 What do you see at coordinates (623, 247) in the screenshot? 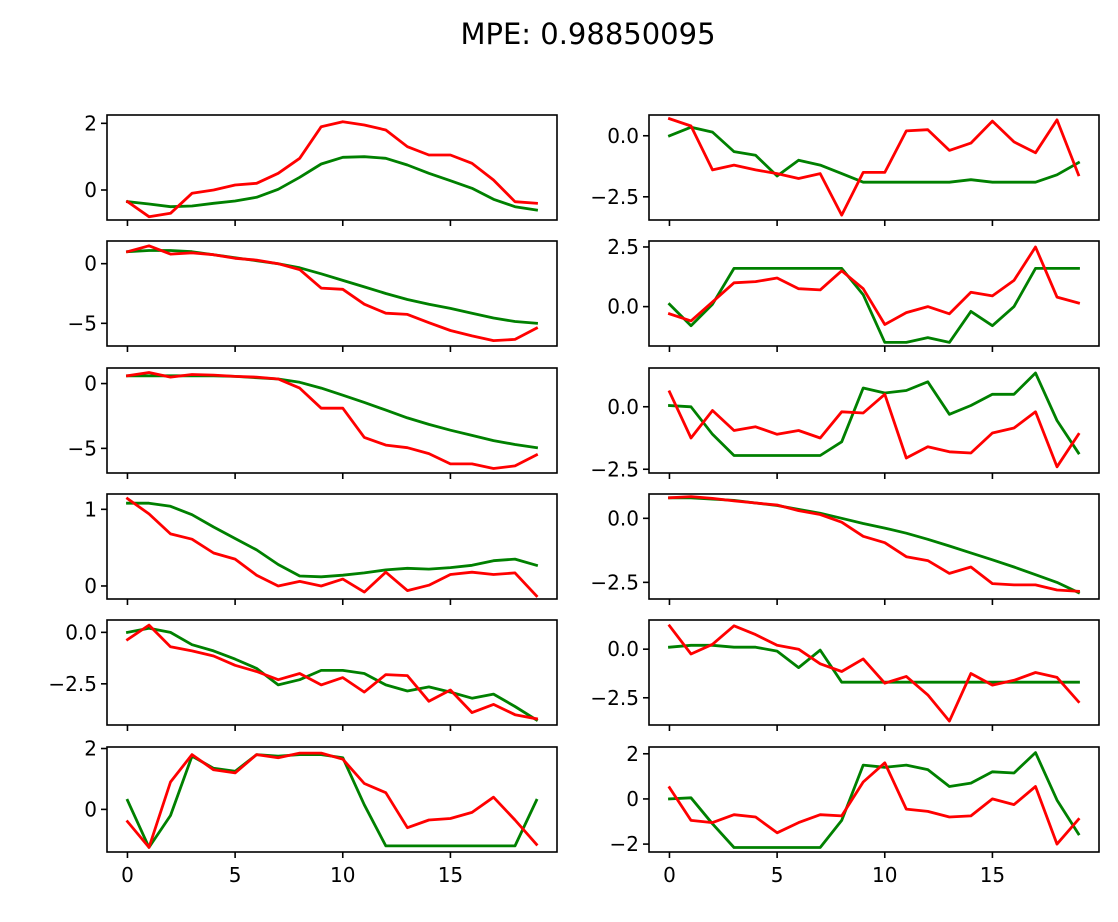
I see `y-tick-label: 2.5` at bounding box center [623, 247].